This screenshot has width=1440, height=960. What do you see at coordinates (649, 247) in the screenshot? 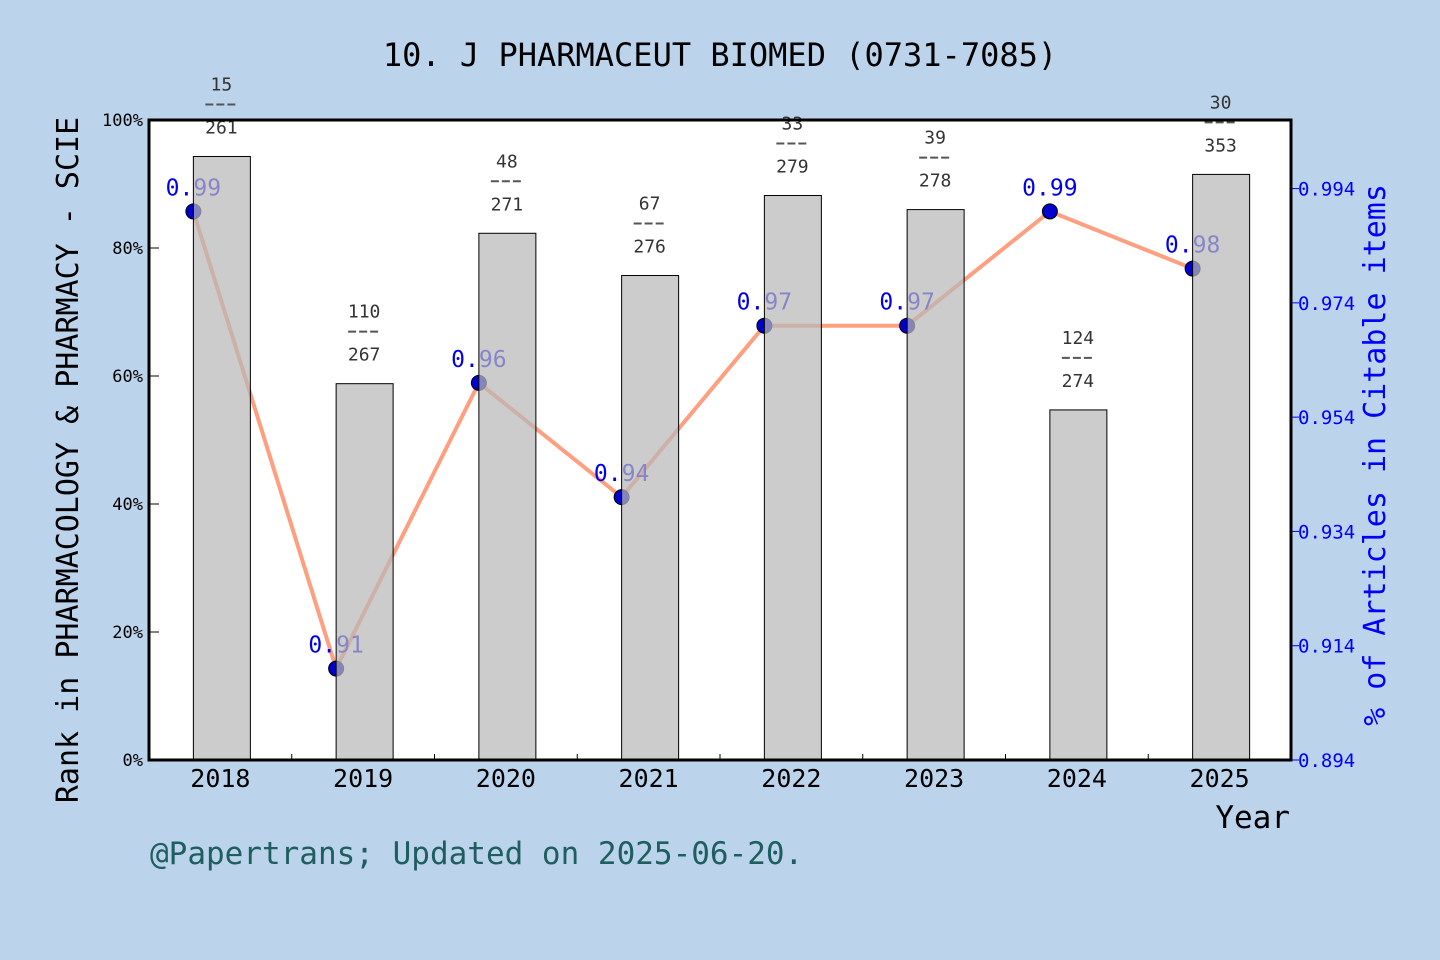
I see `bar-total-label: 276` at bounding box center [649, 247].